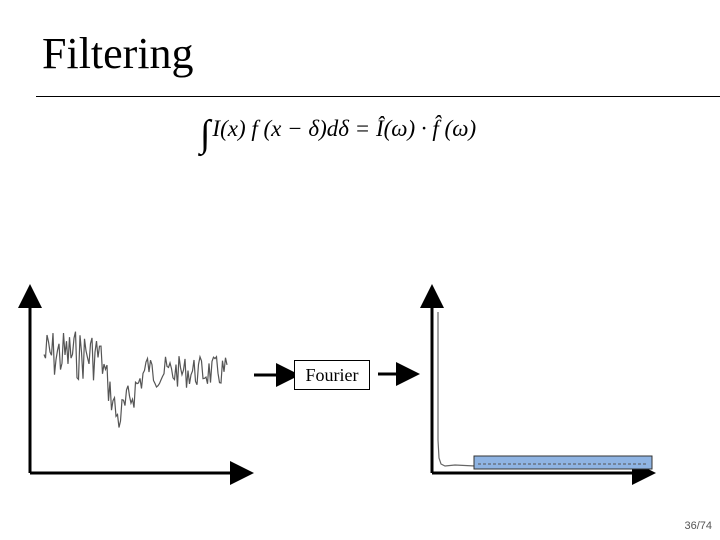 The image size is (720, 540). What do you see at coordinates (205, 134) in the screenshot?
I see `integral-sign: ∫` at bounding box center [205, 134].